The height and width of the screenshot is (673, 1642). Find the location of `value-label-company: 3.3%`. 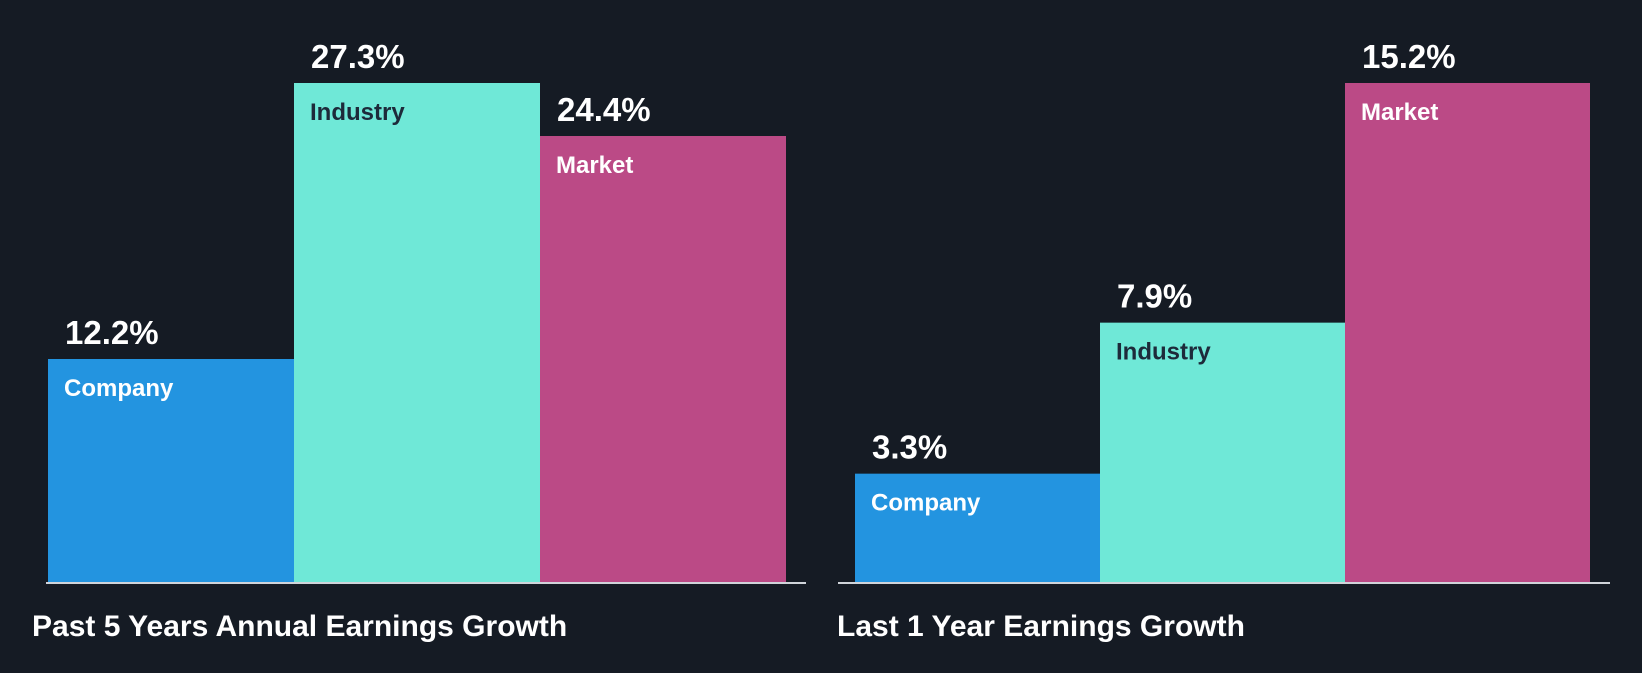

value-label-company: 3.3% is located at coordinates (909, 447).